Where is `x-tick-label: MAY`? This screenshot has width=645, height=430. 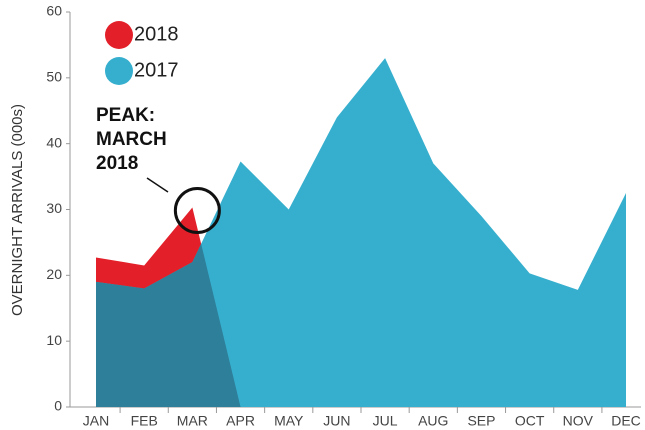 x-tick-label: MAY is located at coordinates (289, 421).